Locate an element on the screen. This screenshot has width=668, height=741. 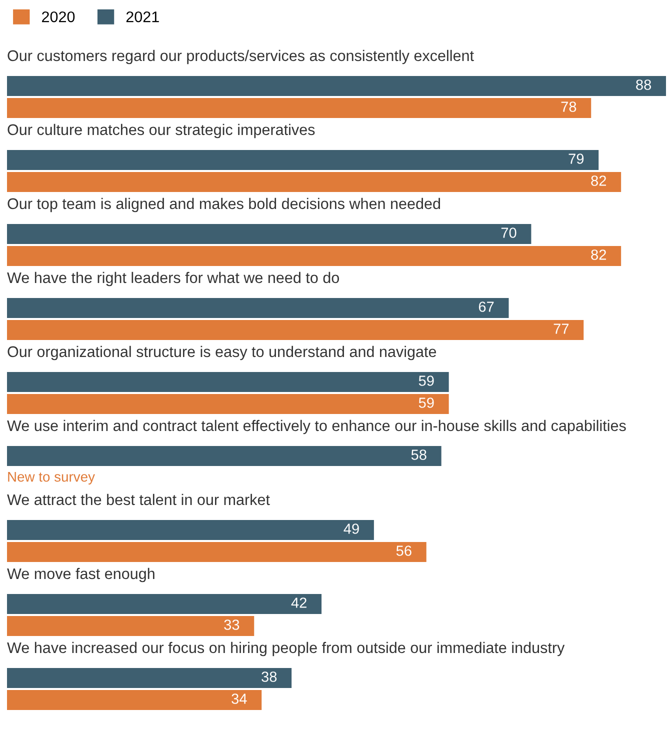
y-tick-label: Our customers regard our products/services as consistently excellent is located at coordinates (241, 57).